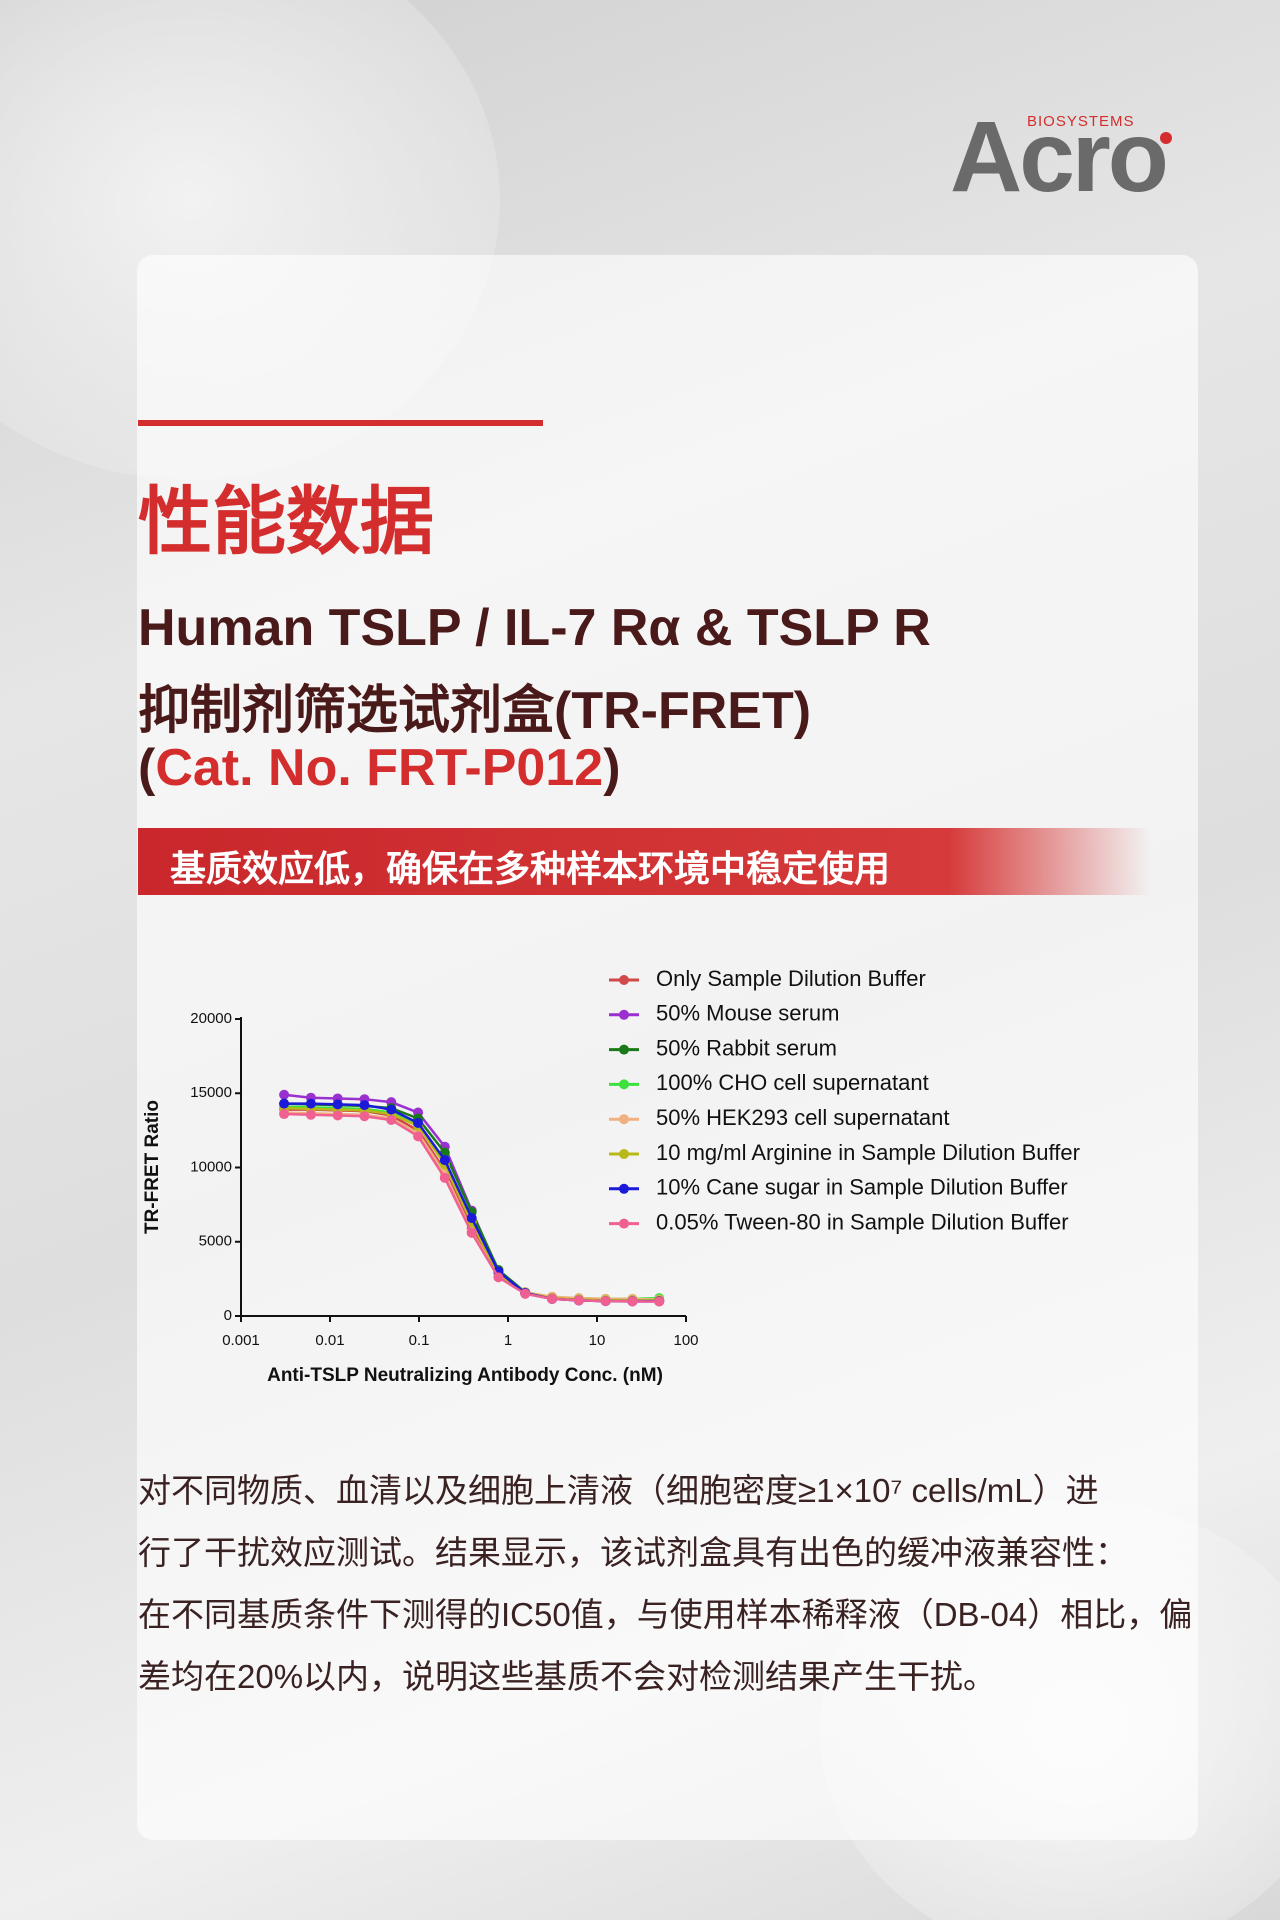 The height and width of the screenshot is (1920, 1280). I want to click on x-tick-label: 0.001, so click(241, 1340).